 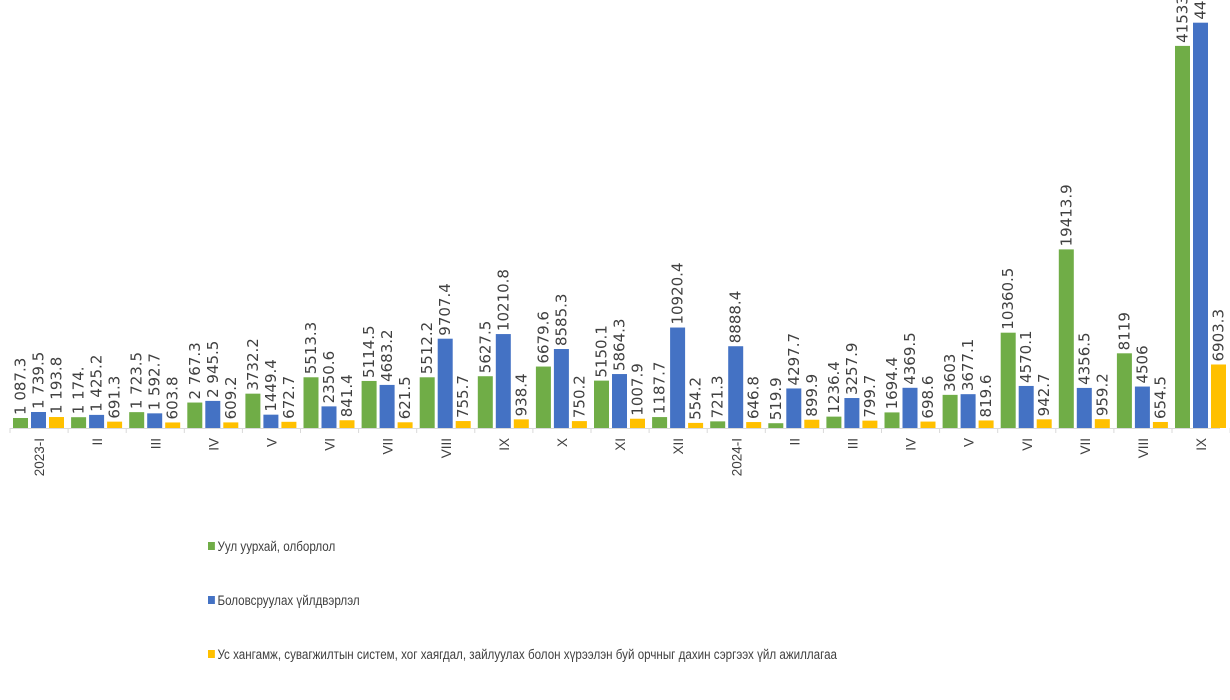 I want to click on data-label-manufacturing: 3677.1, so click(x=968, y=365).